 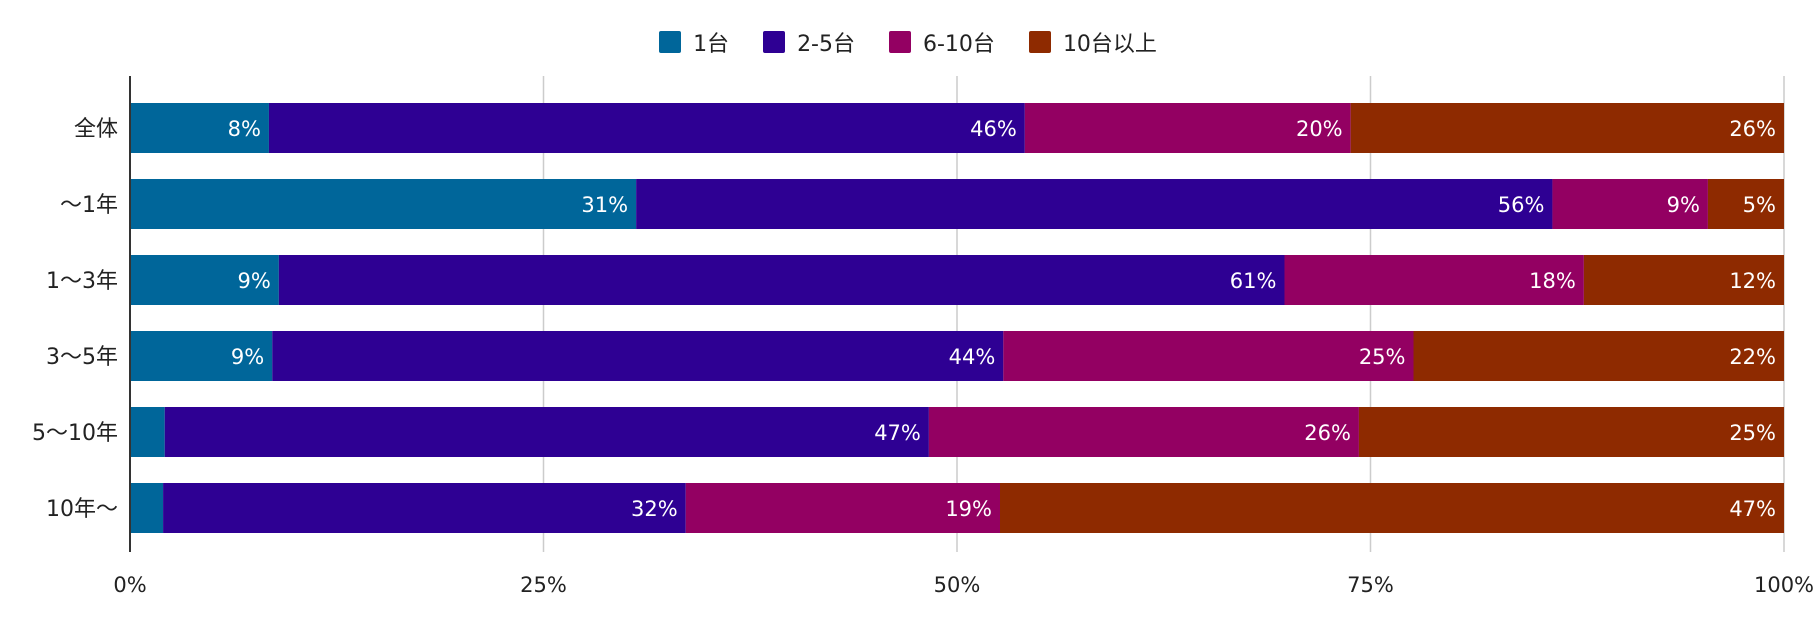 What do you see at coordinates (826, 44) in the screenshot?
I see `legend-label: 2-5台` at bounding box center [826, 44].